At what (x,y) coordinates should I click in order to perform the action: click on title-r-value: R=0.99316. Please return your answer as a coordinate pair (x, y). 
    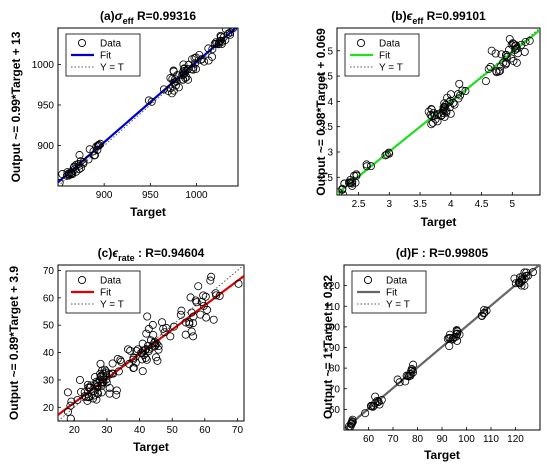
    Looking at the image, I should click on (165, 16).